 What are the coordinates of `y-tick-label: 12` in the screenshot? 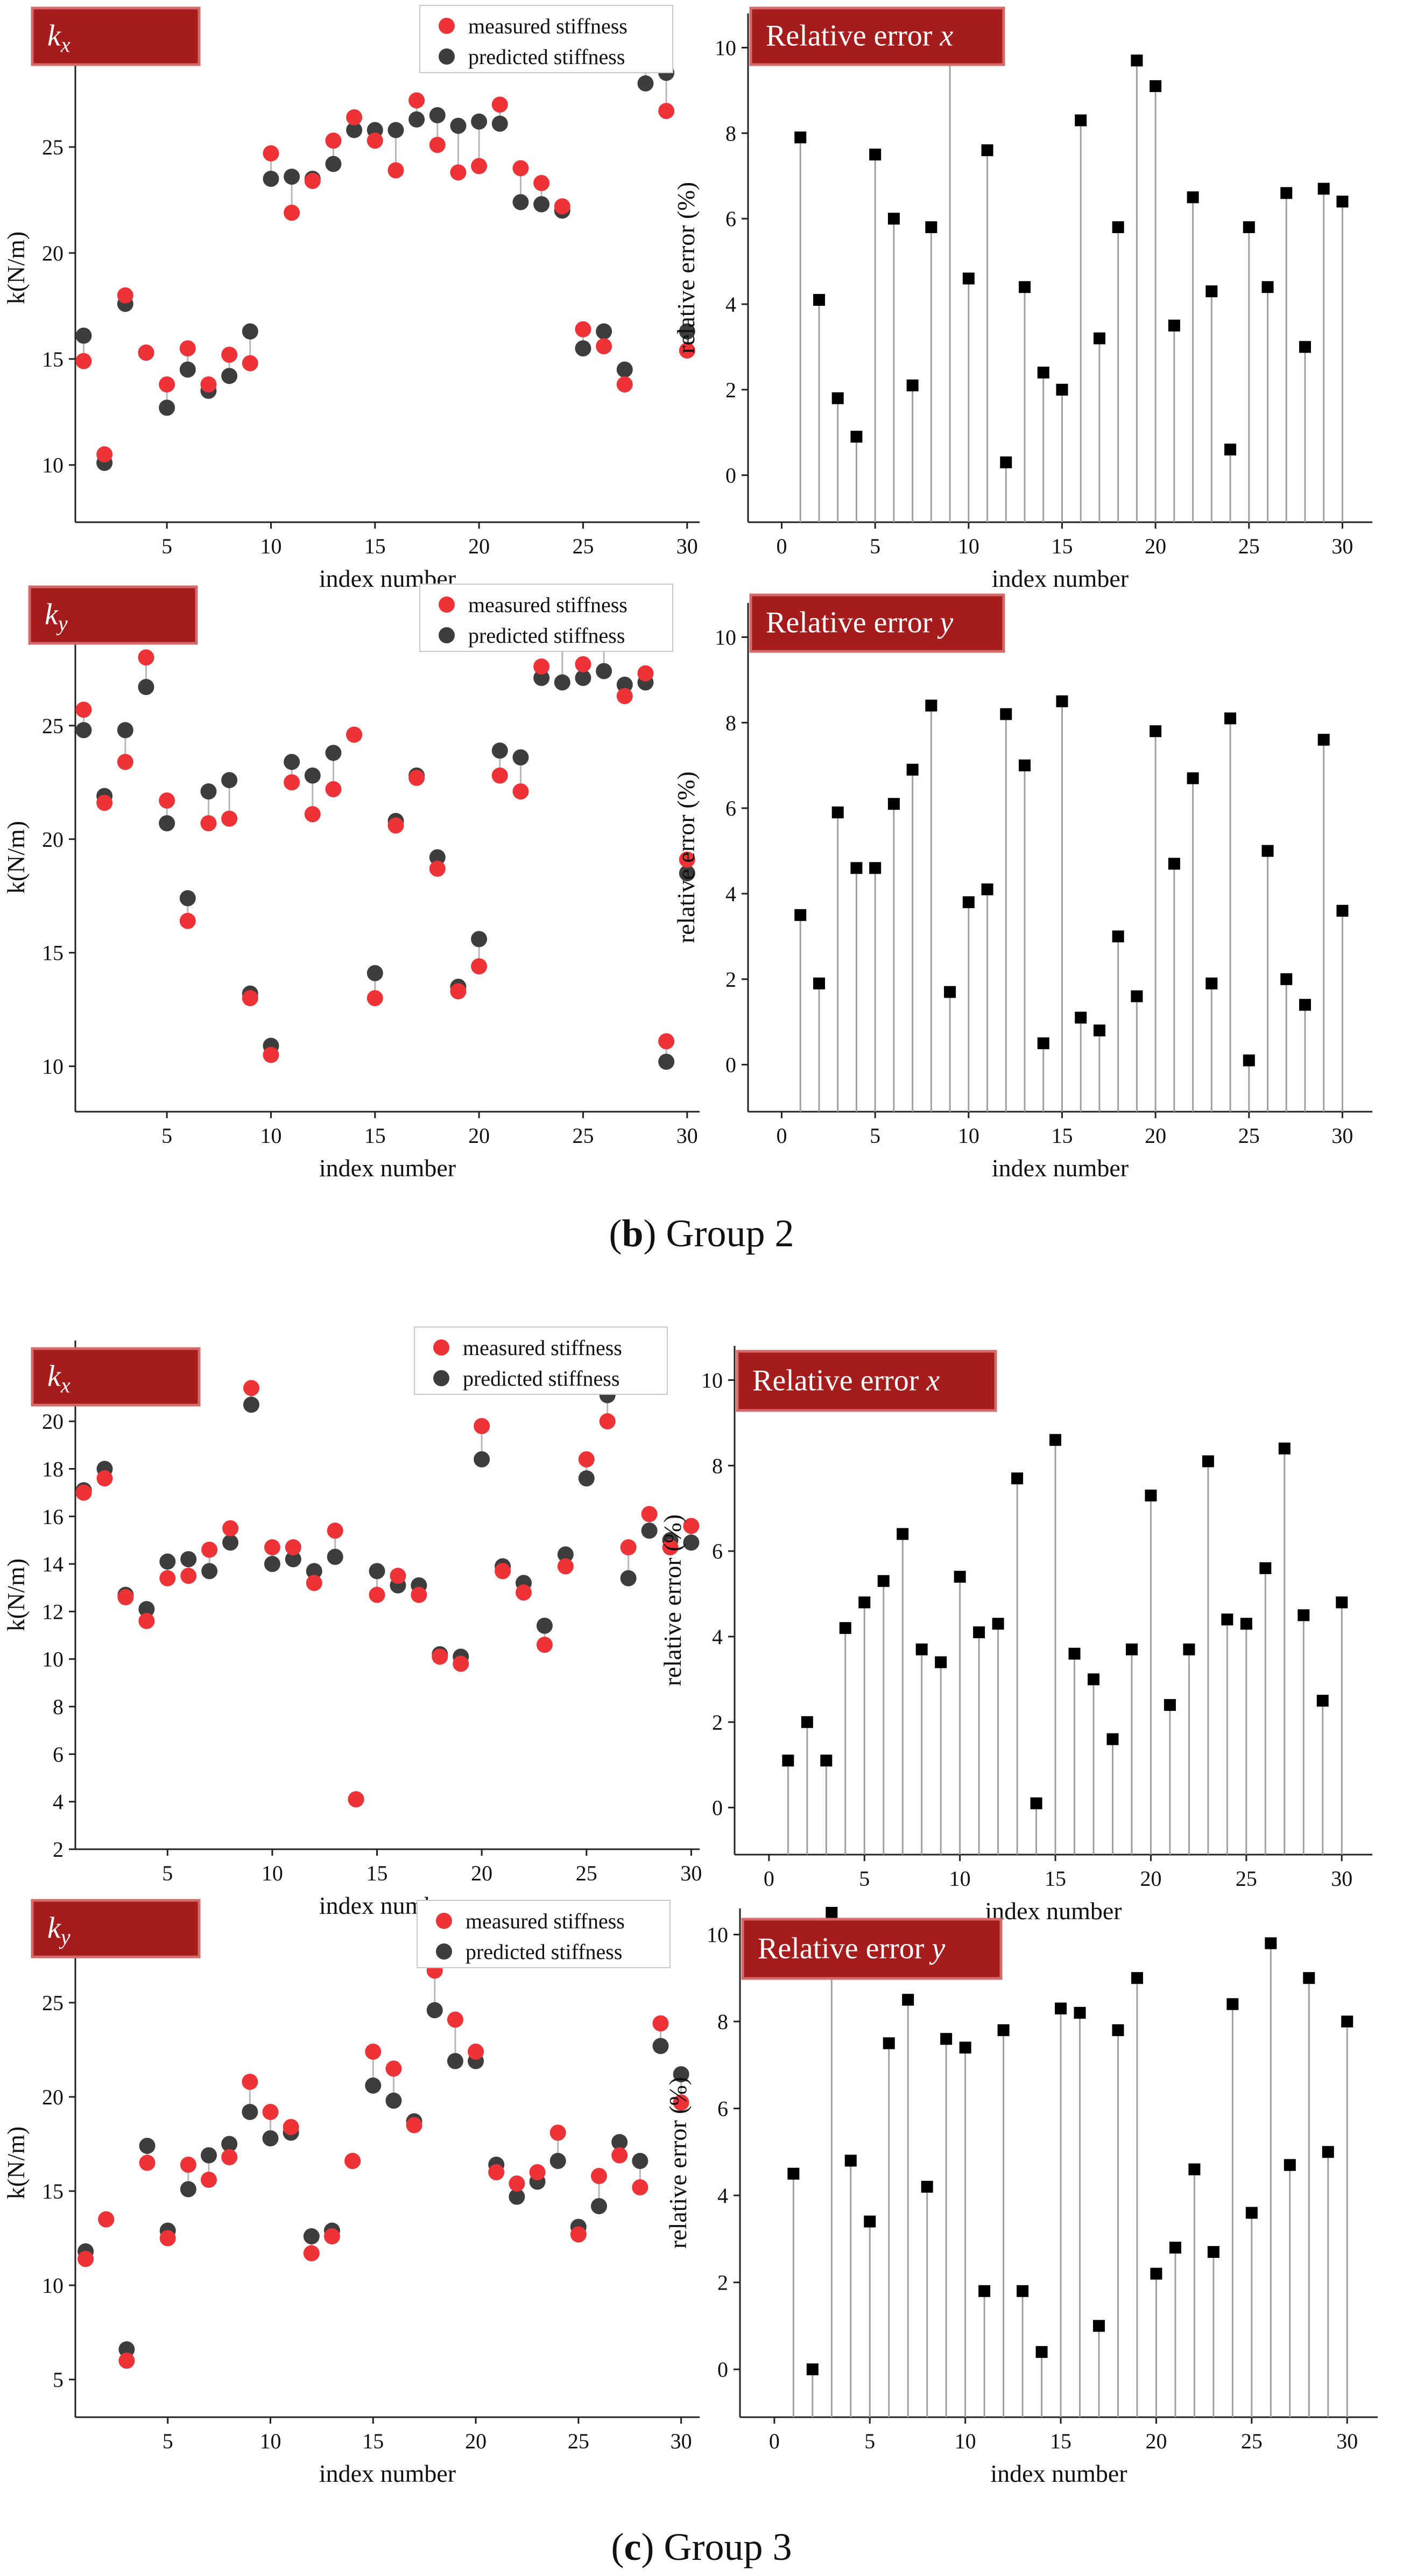 It's located at (53, 1611).